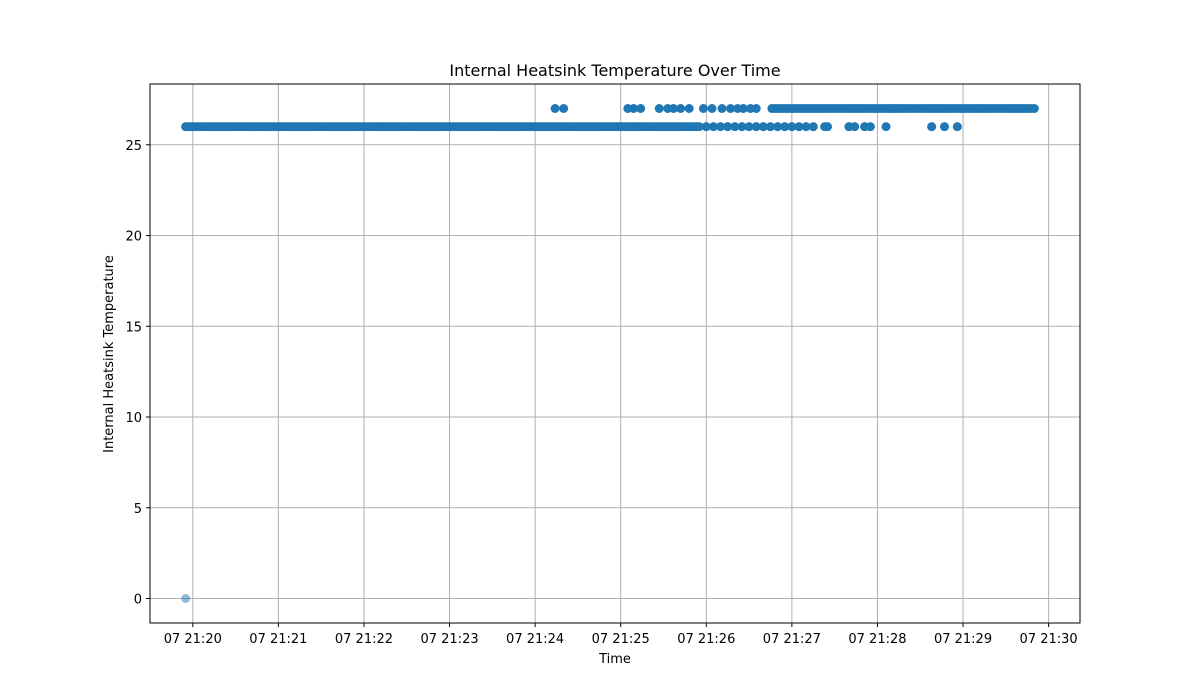  Describe the element at coordinates (877, 639) in the screenshot. I see `x-tick-label: 07 21:28` at that location.